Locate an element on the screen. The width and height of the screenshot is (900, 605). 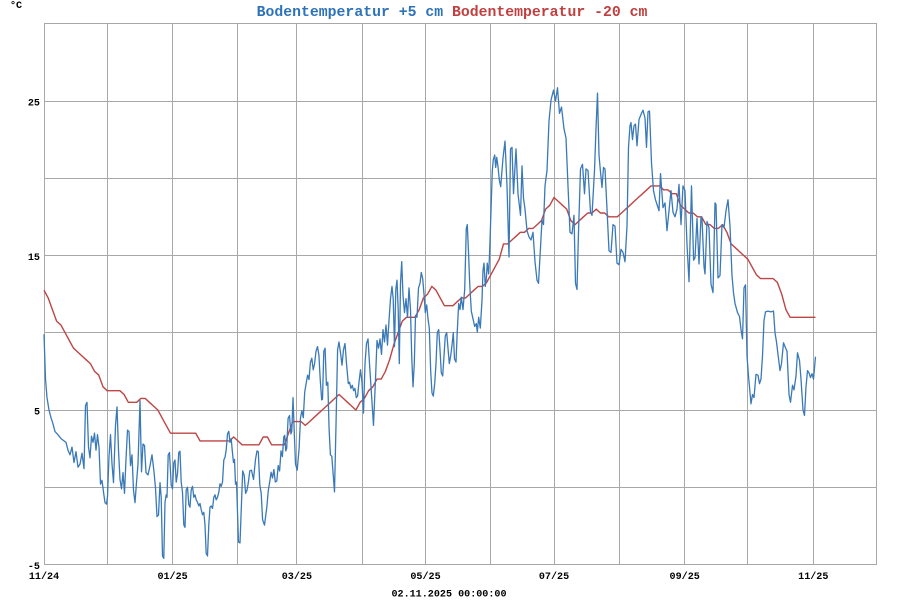
svg-text: 09/25 is located at coordinates (685, 577).